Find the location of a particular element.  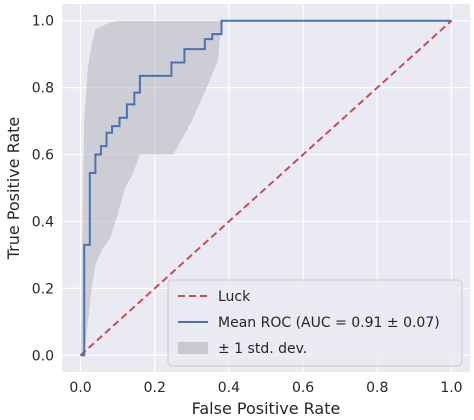

y-tick-label-3: 0.6 is located at coordinates (43, 156).